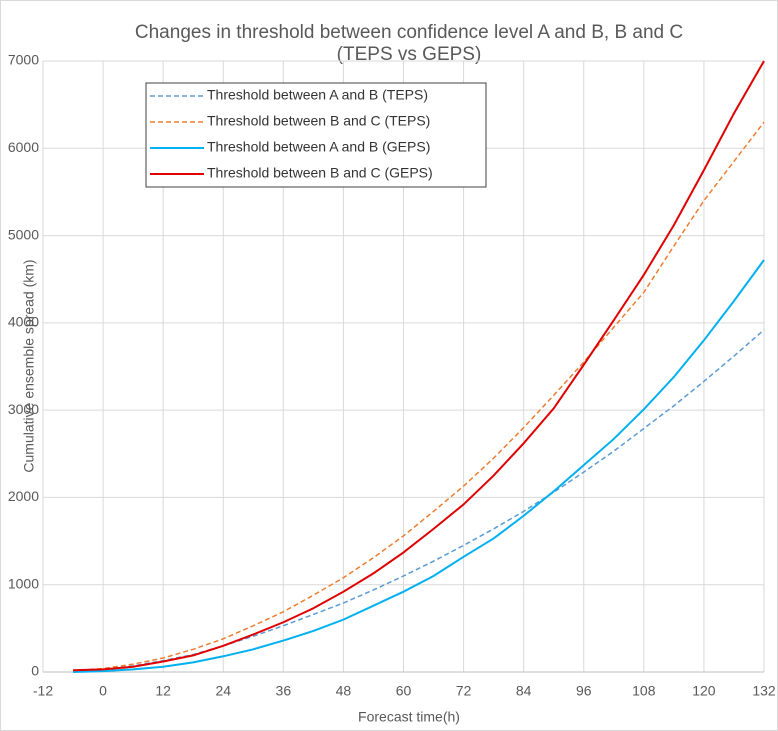 The image size is (778, 731). I want to click on legend-box, so click(316, 135).